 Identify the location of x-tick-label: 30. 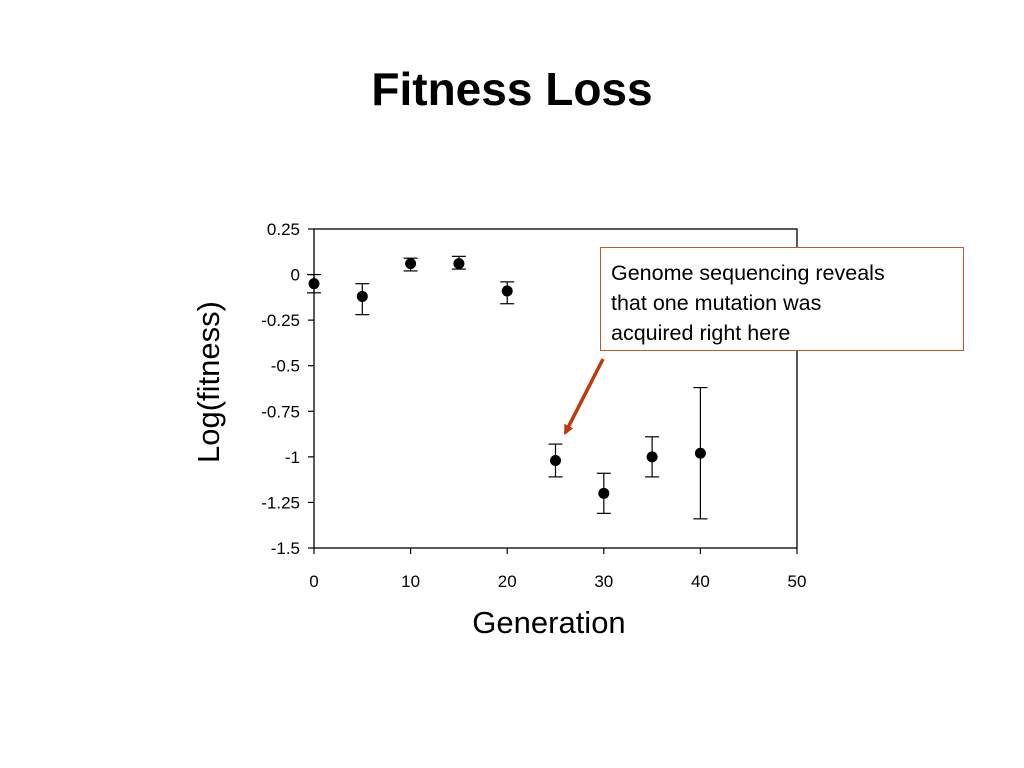
(603, 581).